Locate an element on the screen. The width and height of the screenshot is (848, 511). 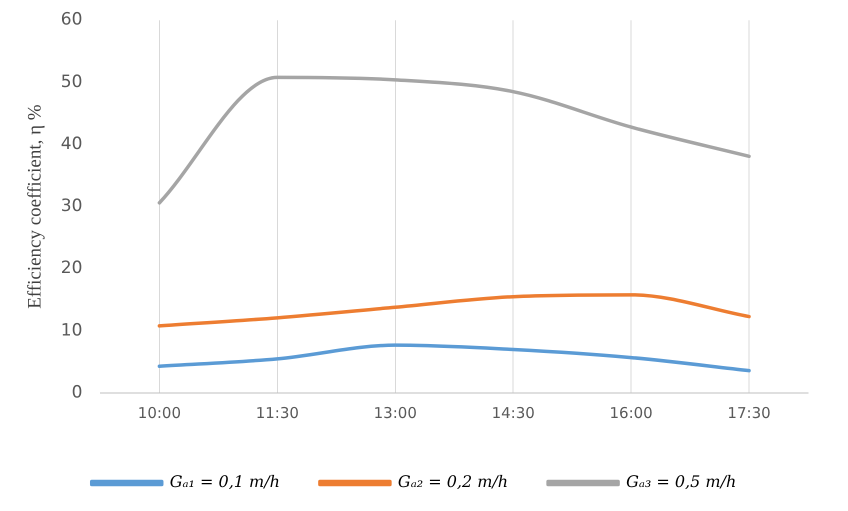
x-tick-label: 11:30 is located at coordinates (277, 413).